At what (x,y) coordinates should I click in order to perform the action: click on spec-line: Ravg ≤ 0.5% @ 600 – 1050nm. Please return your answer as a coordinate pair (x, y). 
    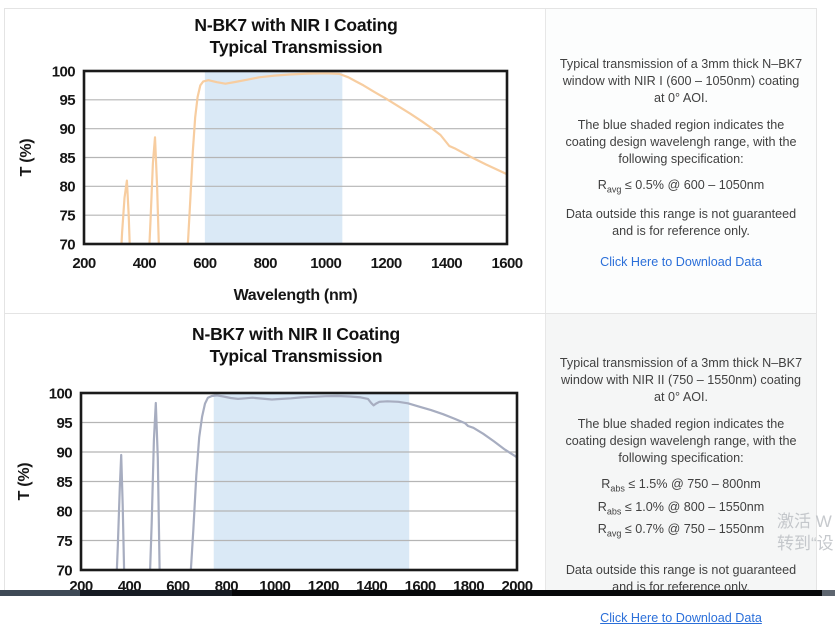
    Looking at the image, I should click on (681, 187).